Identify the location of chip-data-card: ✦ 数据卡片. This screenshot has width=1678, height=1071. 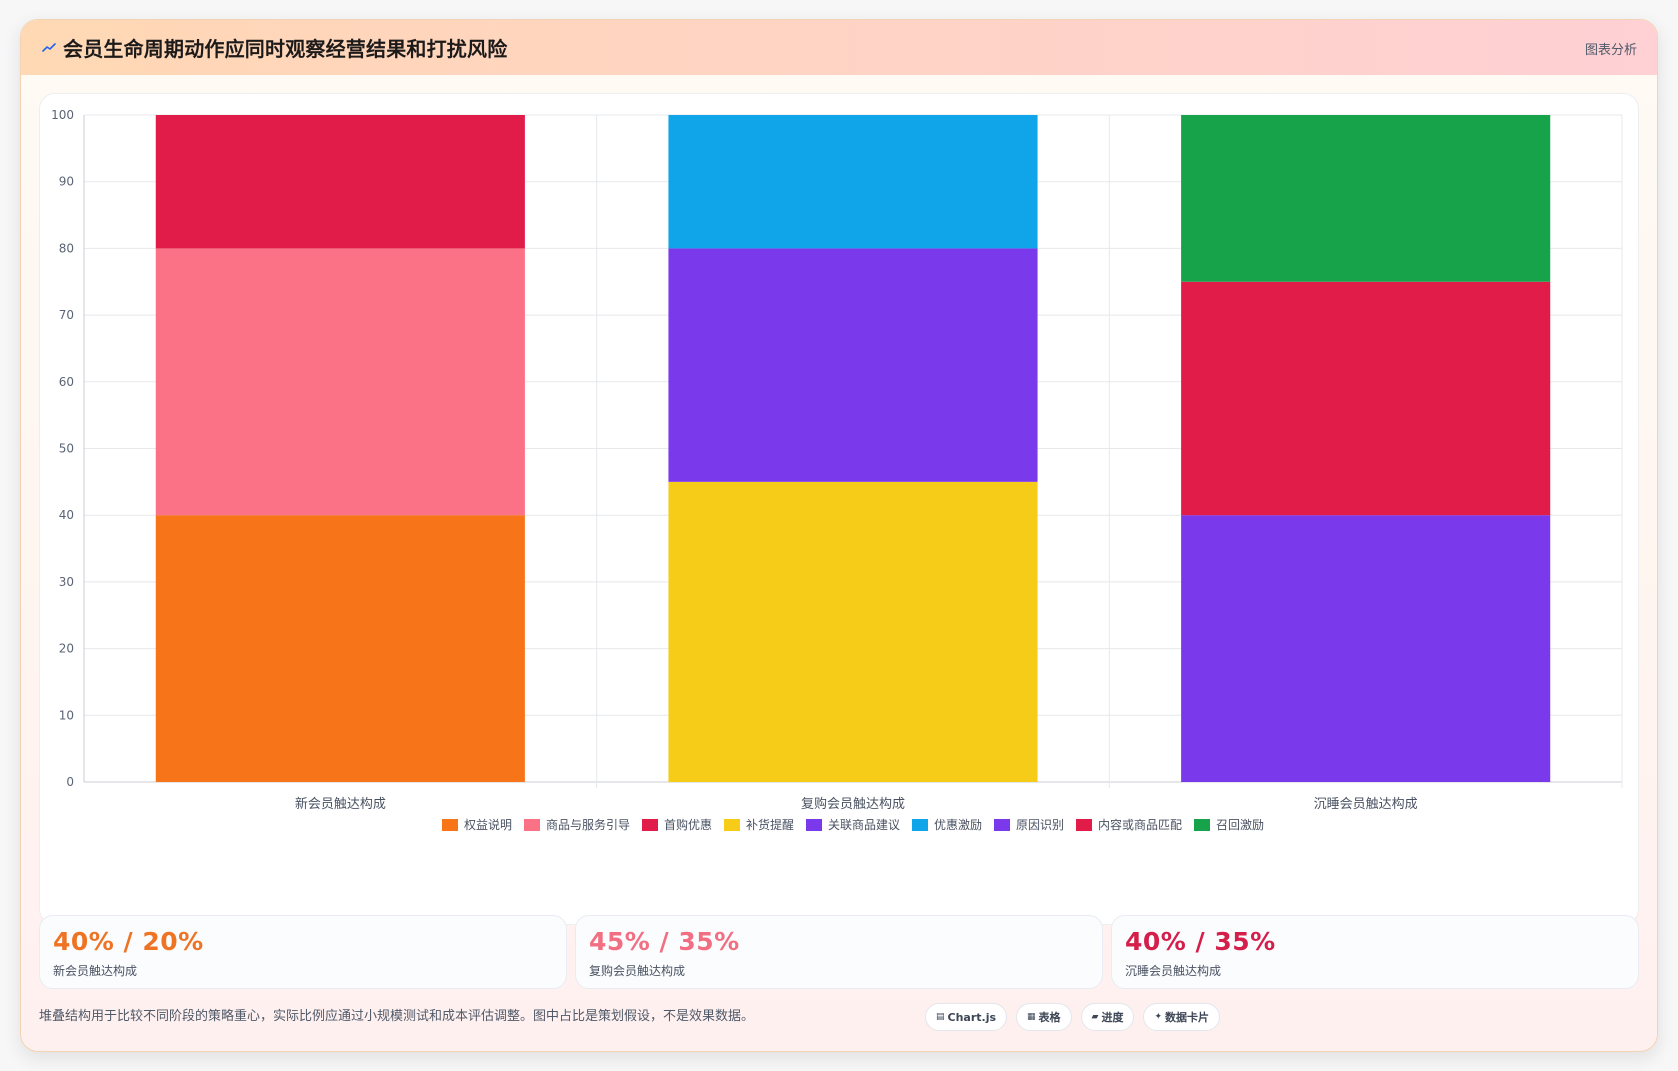
(1182, 1017).